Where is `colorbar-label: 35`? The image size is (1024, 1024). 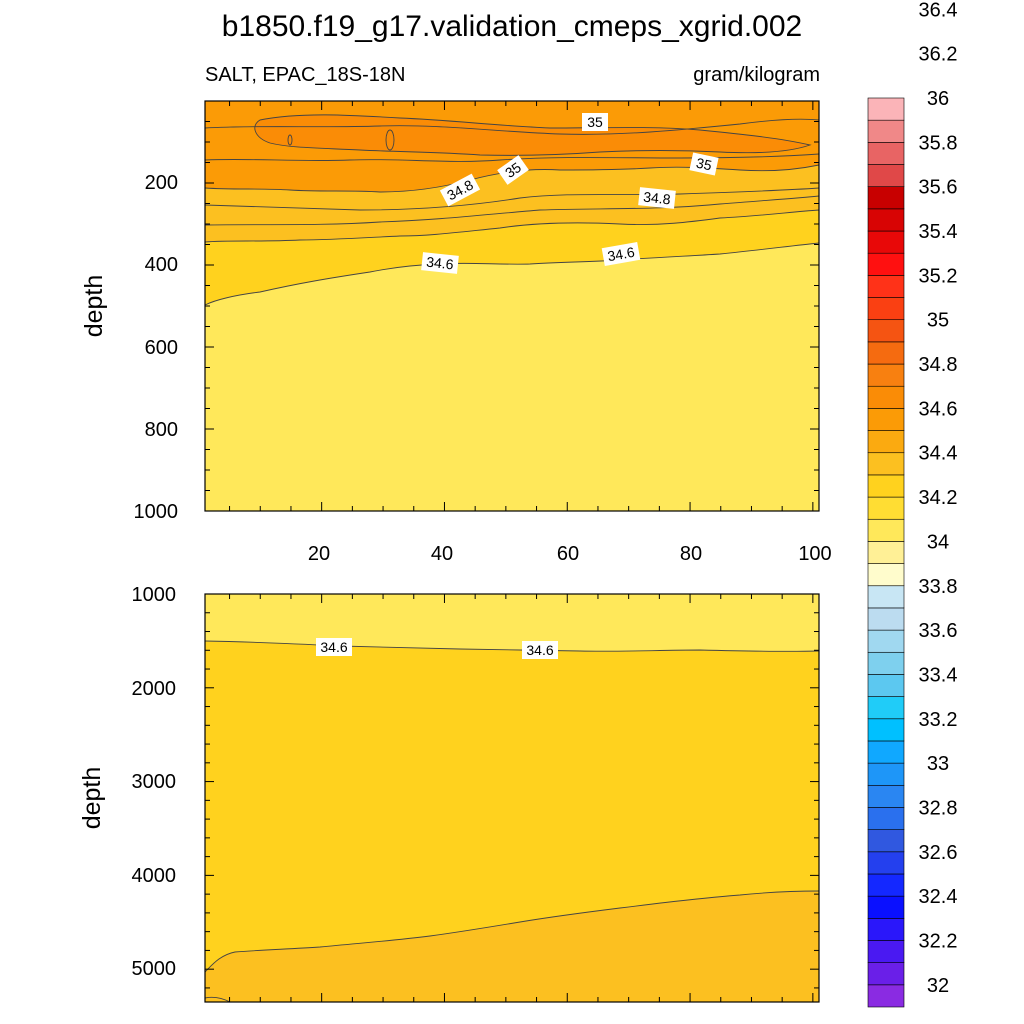
colorbar-label: 35 is located at coordinates (938, 321).